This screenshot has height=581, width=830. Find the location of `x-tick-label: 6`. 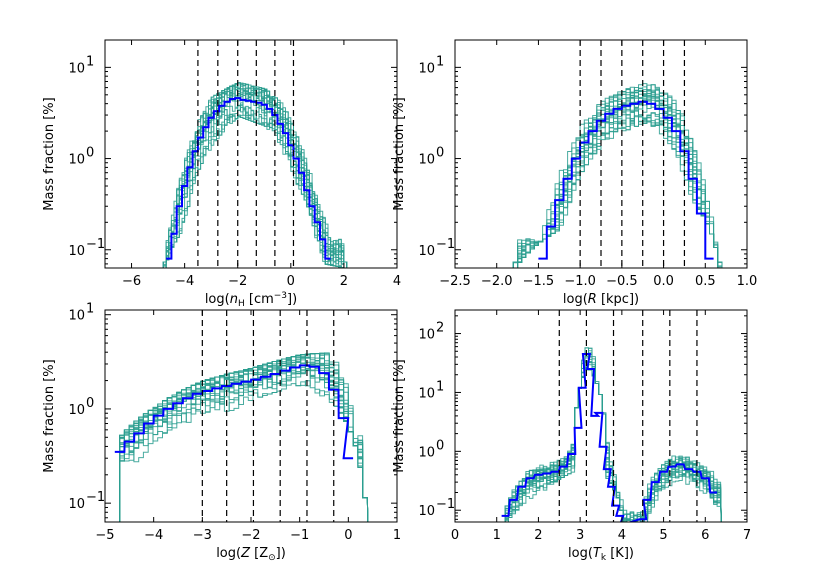

x-tick-label: 6 is located at coordinates (705, 535).